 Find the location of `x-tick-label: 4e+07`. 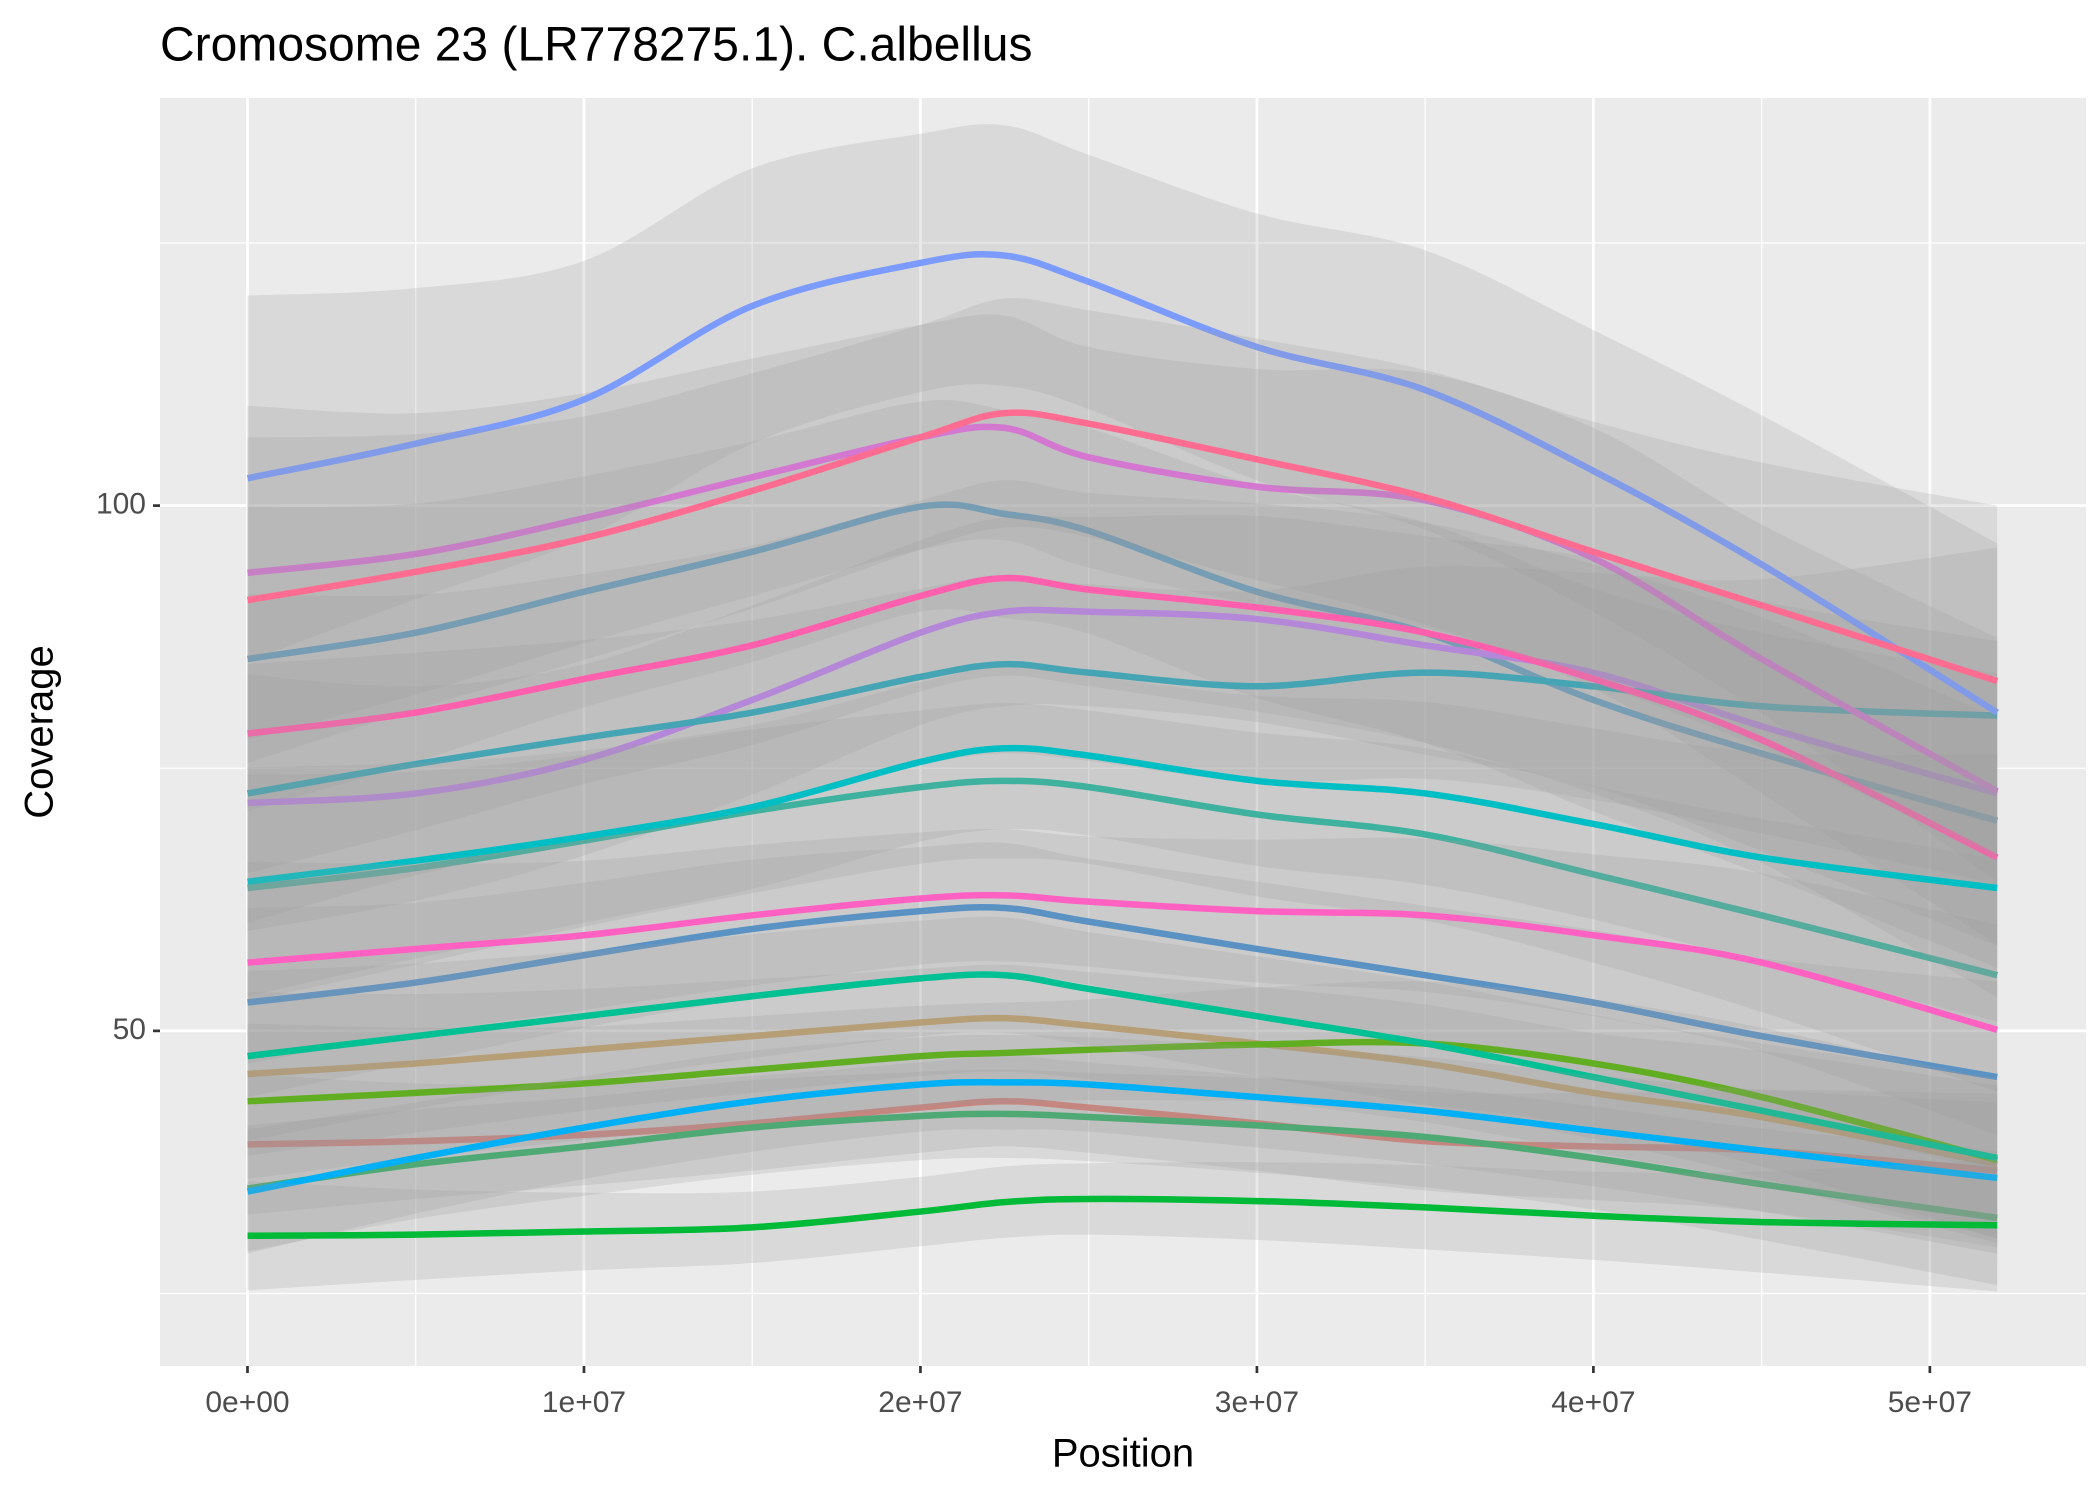

x-tick-label: 4e+07 is located at coordinates (1593, 1402).